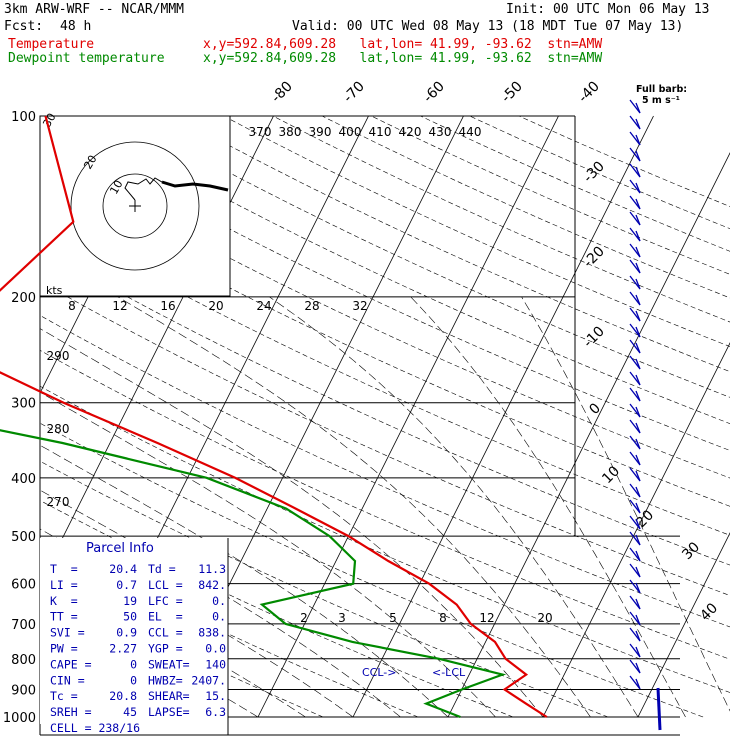  What do you see at coordinates (215, 696) in the screenshot?
I see `parcel-row-value-2: 15.` at bounding box center [215, 696].